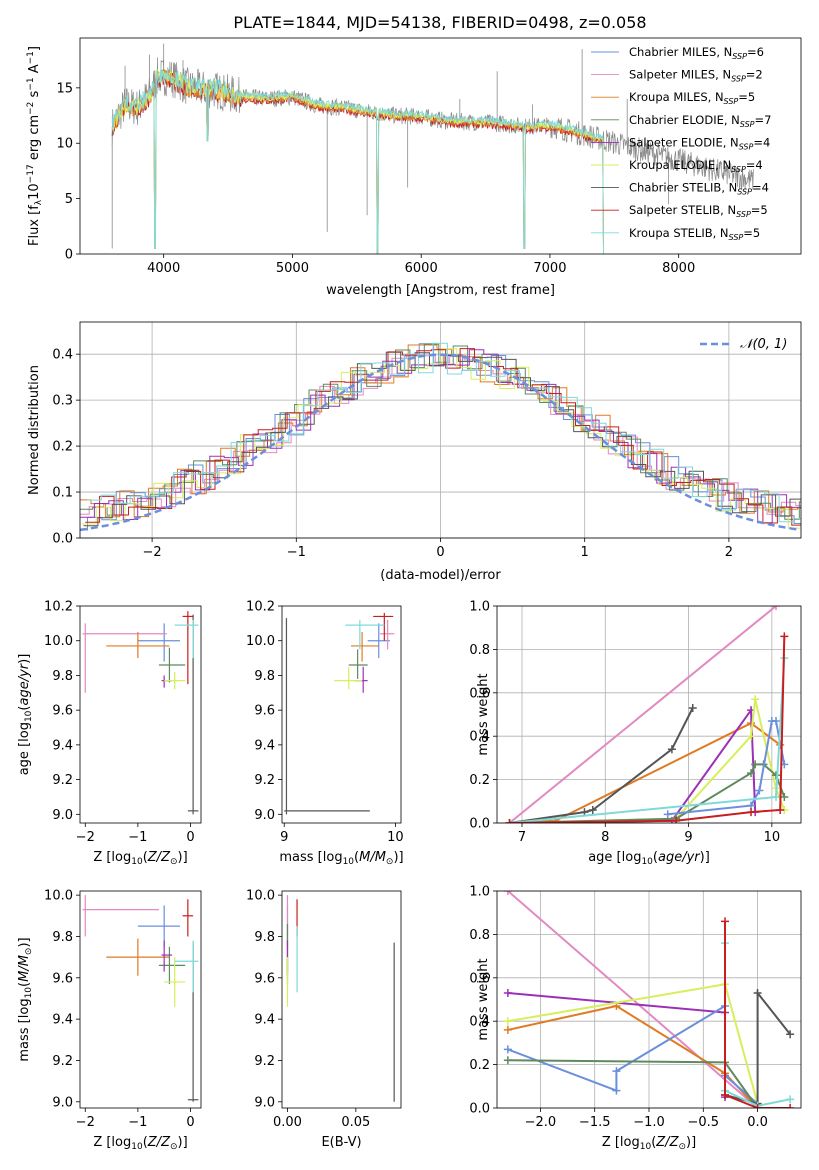 This screenshot has height=1170, width=819. Describe the element at coordinates (69, 199) in the screenshot. I see `y-tick-label: 5` at that location.